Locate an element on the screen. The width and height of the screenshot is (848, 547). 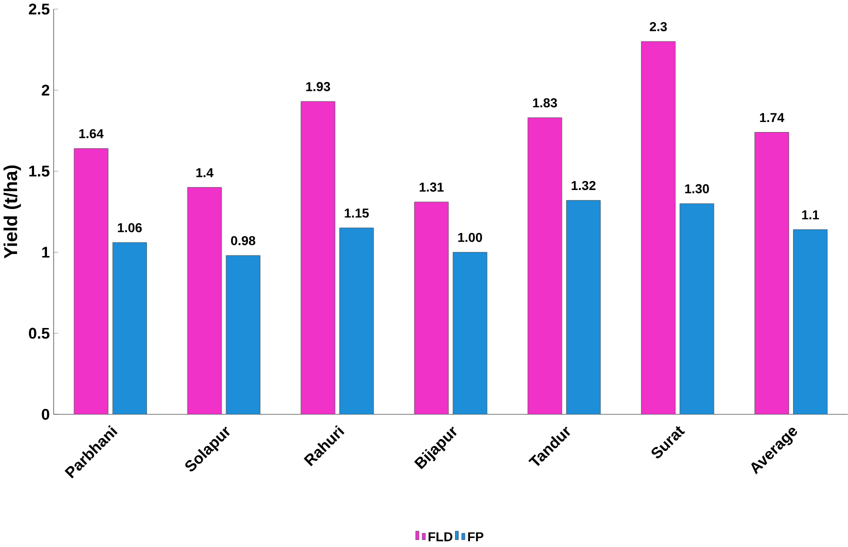
y-tick-label: 2 is located at coordinates (46, 90).